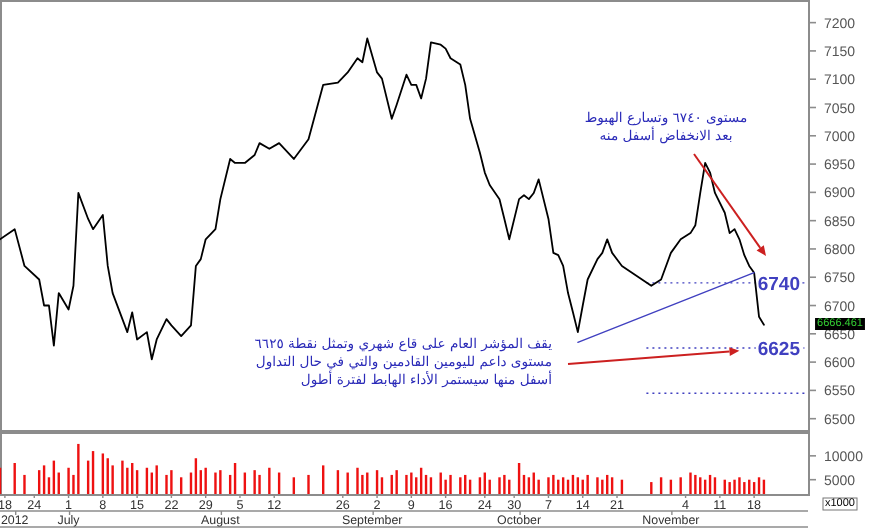 The width and height of the screenshot is (870, 530). Describe the element at coordinates (778, 284) in the screenshot. I see `ref-line-label: 6740` at that location.